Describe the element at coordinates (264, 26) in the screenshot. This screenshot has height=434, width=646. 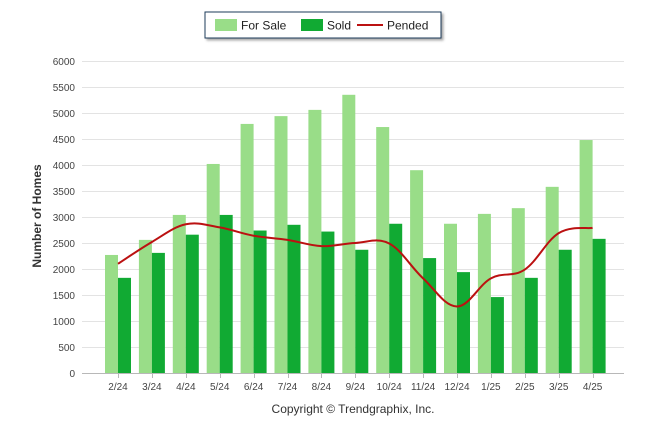
I see `legend-label-for-sale: For Sale` at that location.